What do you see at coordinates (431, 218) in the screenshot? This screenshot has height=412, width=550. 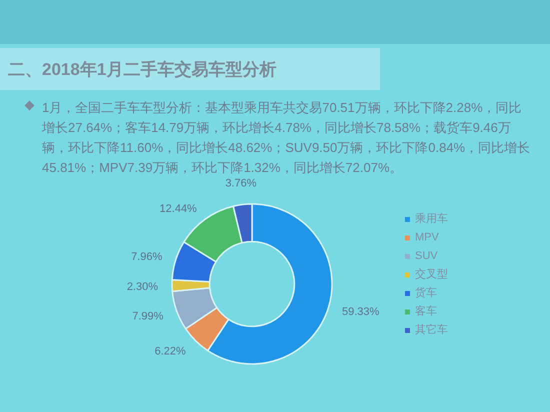 I see `legend-label: 乘用车` at bounding box center [431, 218].